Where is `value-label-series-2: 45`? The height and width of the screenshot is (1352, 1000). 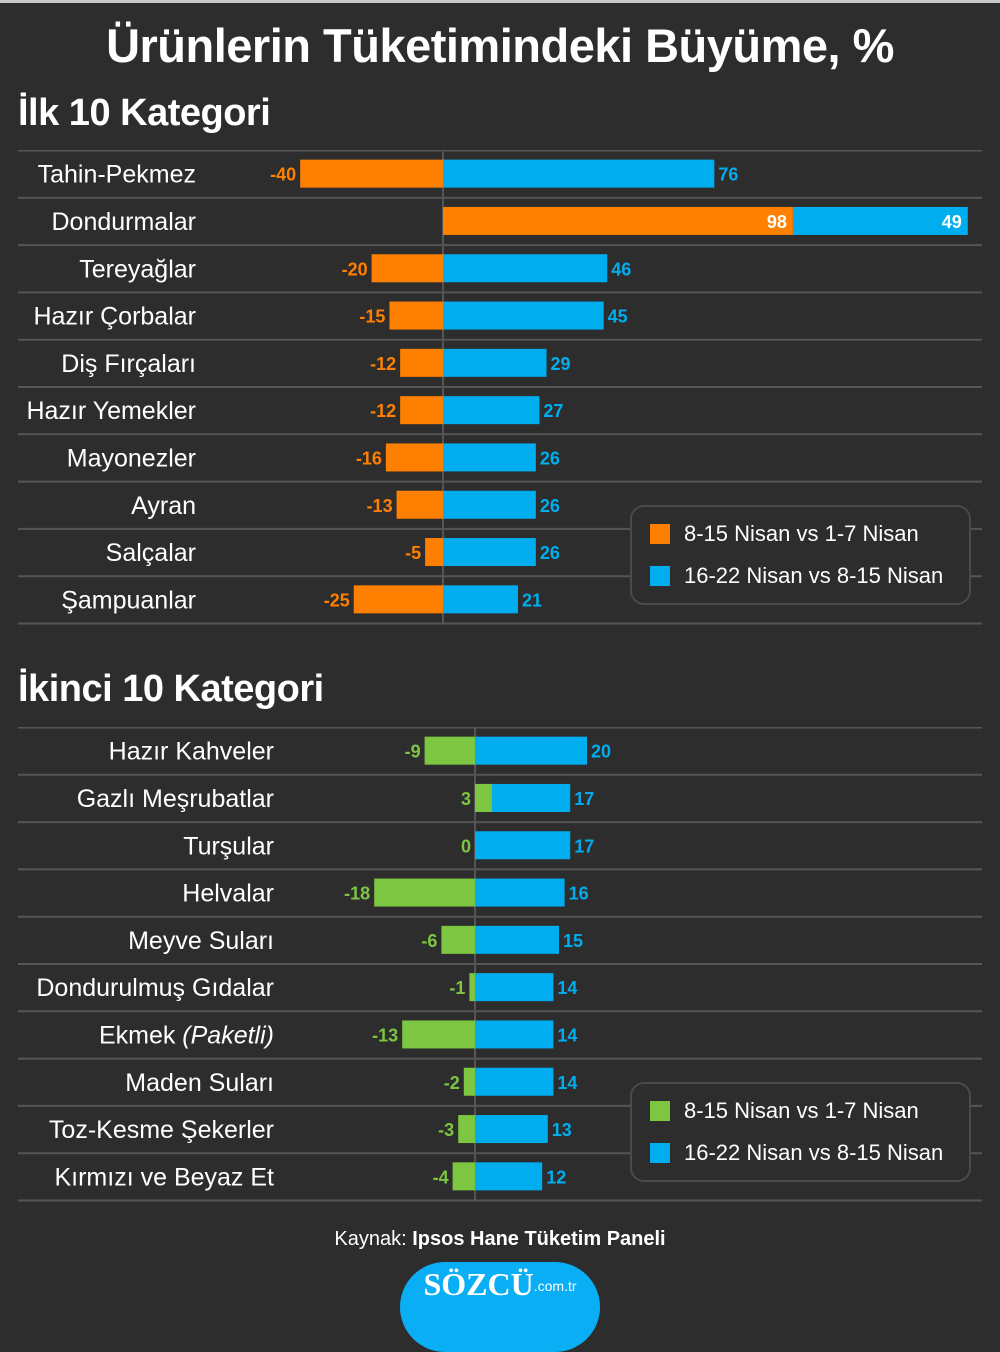
value-label-series-2: 45 is located at coordinates (618, 317).